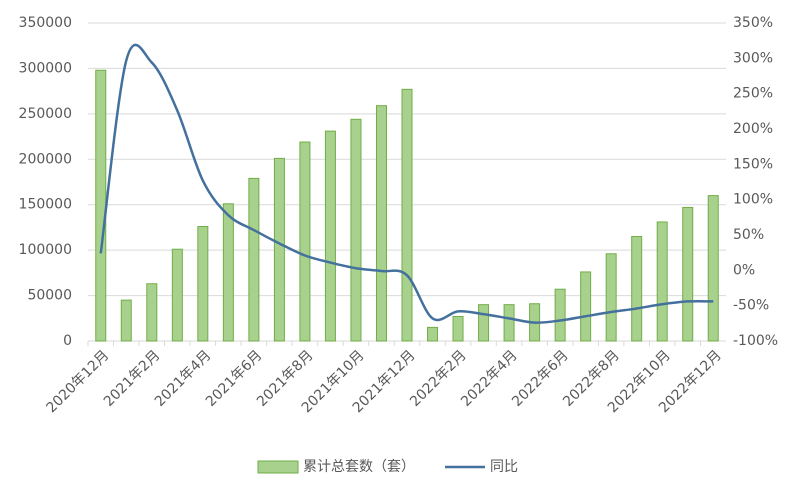 This screenshot has height=499, width=806. Describe the element at coordinates (753, 23) in the screenshot. I see `y2-tick-label: 350%` at that location.